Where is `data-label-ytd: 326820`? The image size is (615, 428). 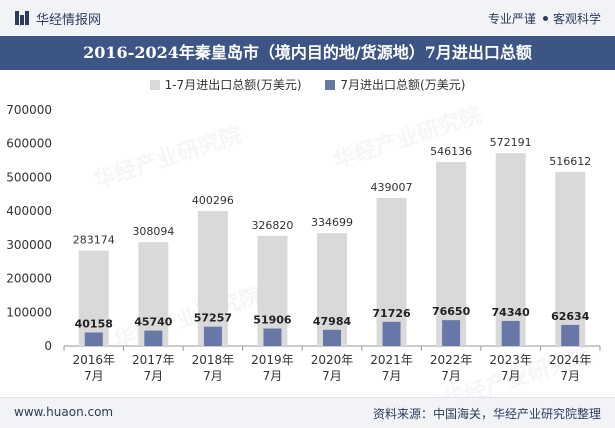
data-label-ytd: 326820 is located at coordinates (272, 225).